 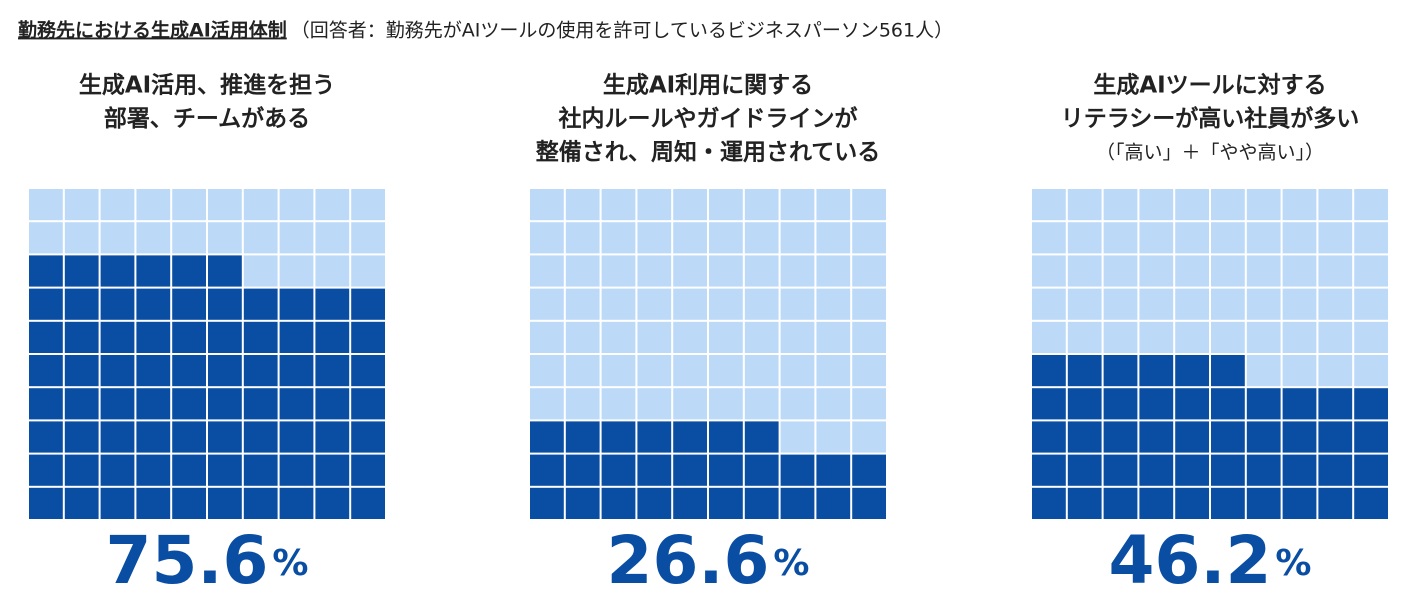 What do you see at coordinates (1293, 563) in the screenshot?
I see `value-unit: %` at bounding box center [1293, 563].